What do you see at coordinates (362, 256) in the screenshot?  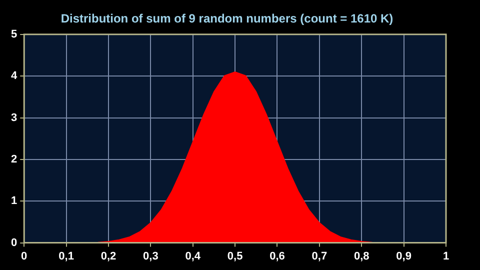 I see `x-tick-label: 0,8` at bounding box center [362, 256].